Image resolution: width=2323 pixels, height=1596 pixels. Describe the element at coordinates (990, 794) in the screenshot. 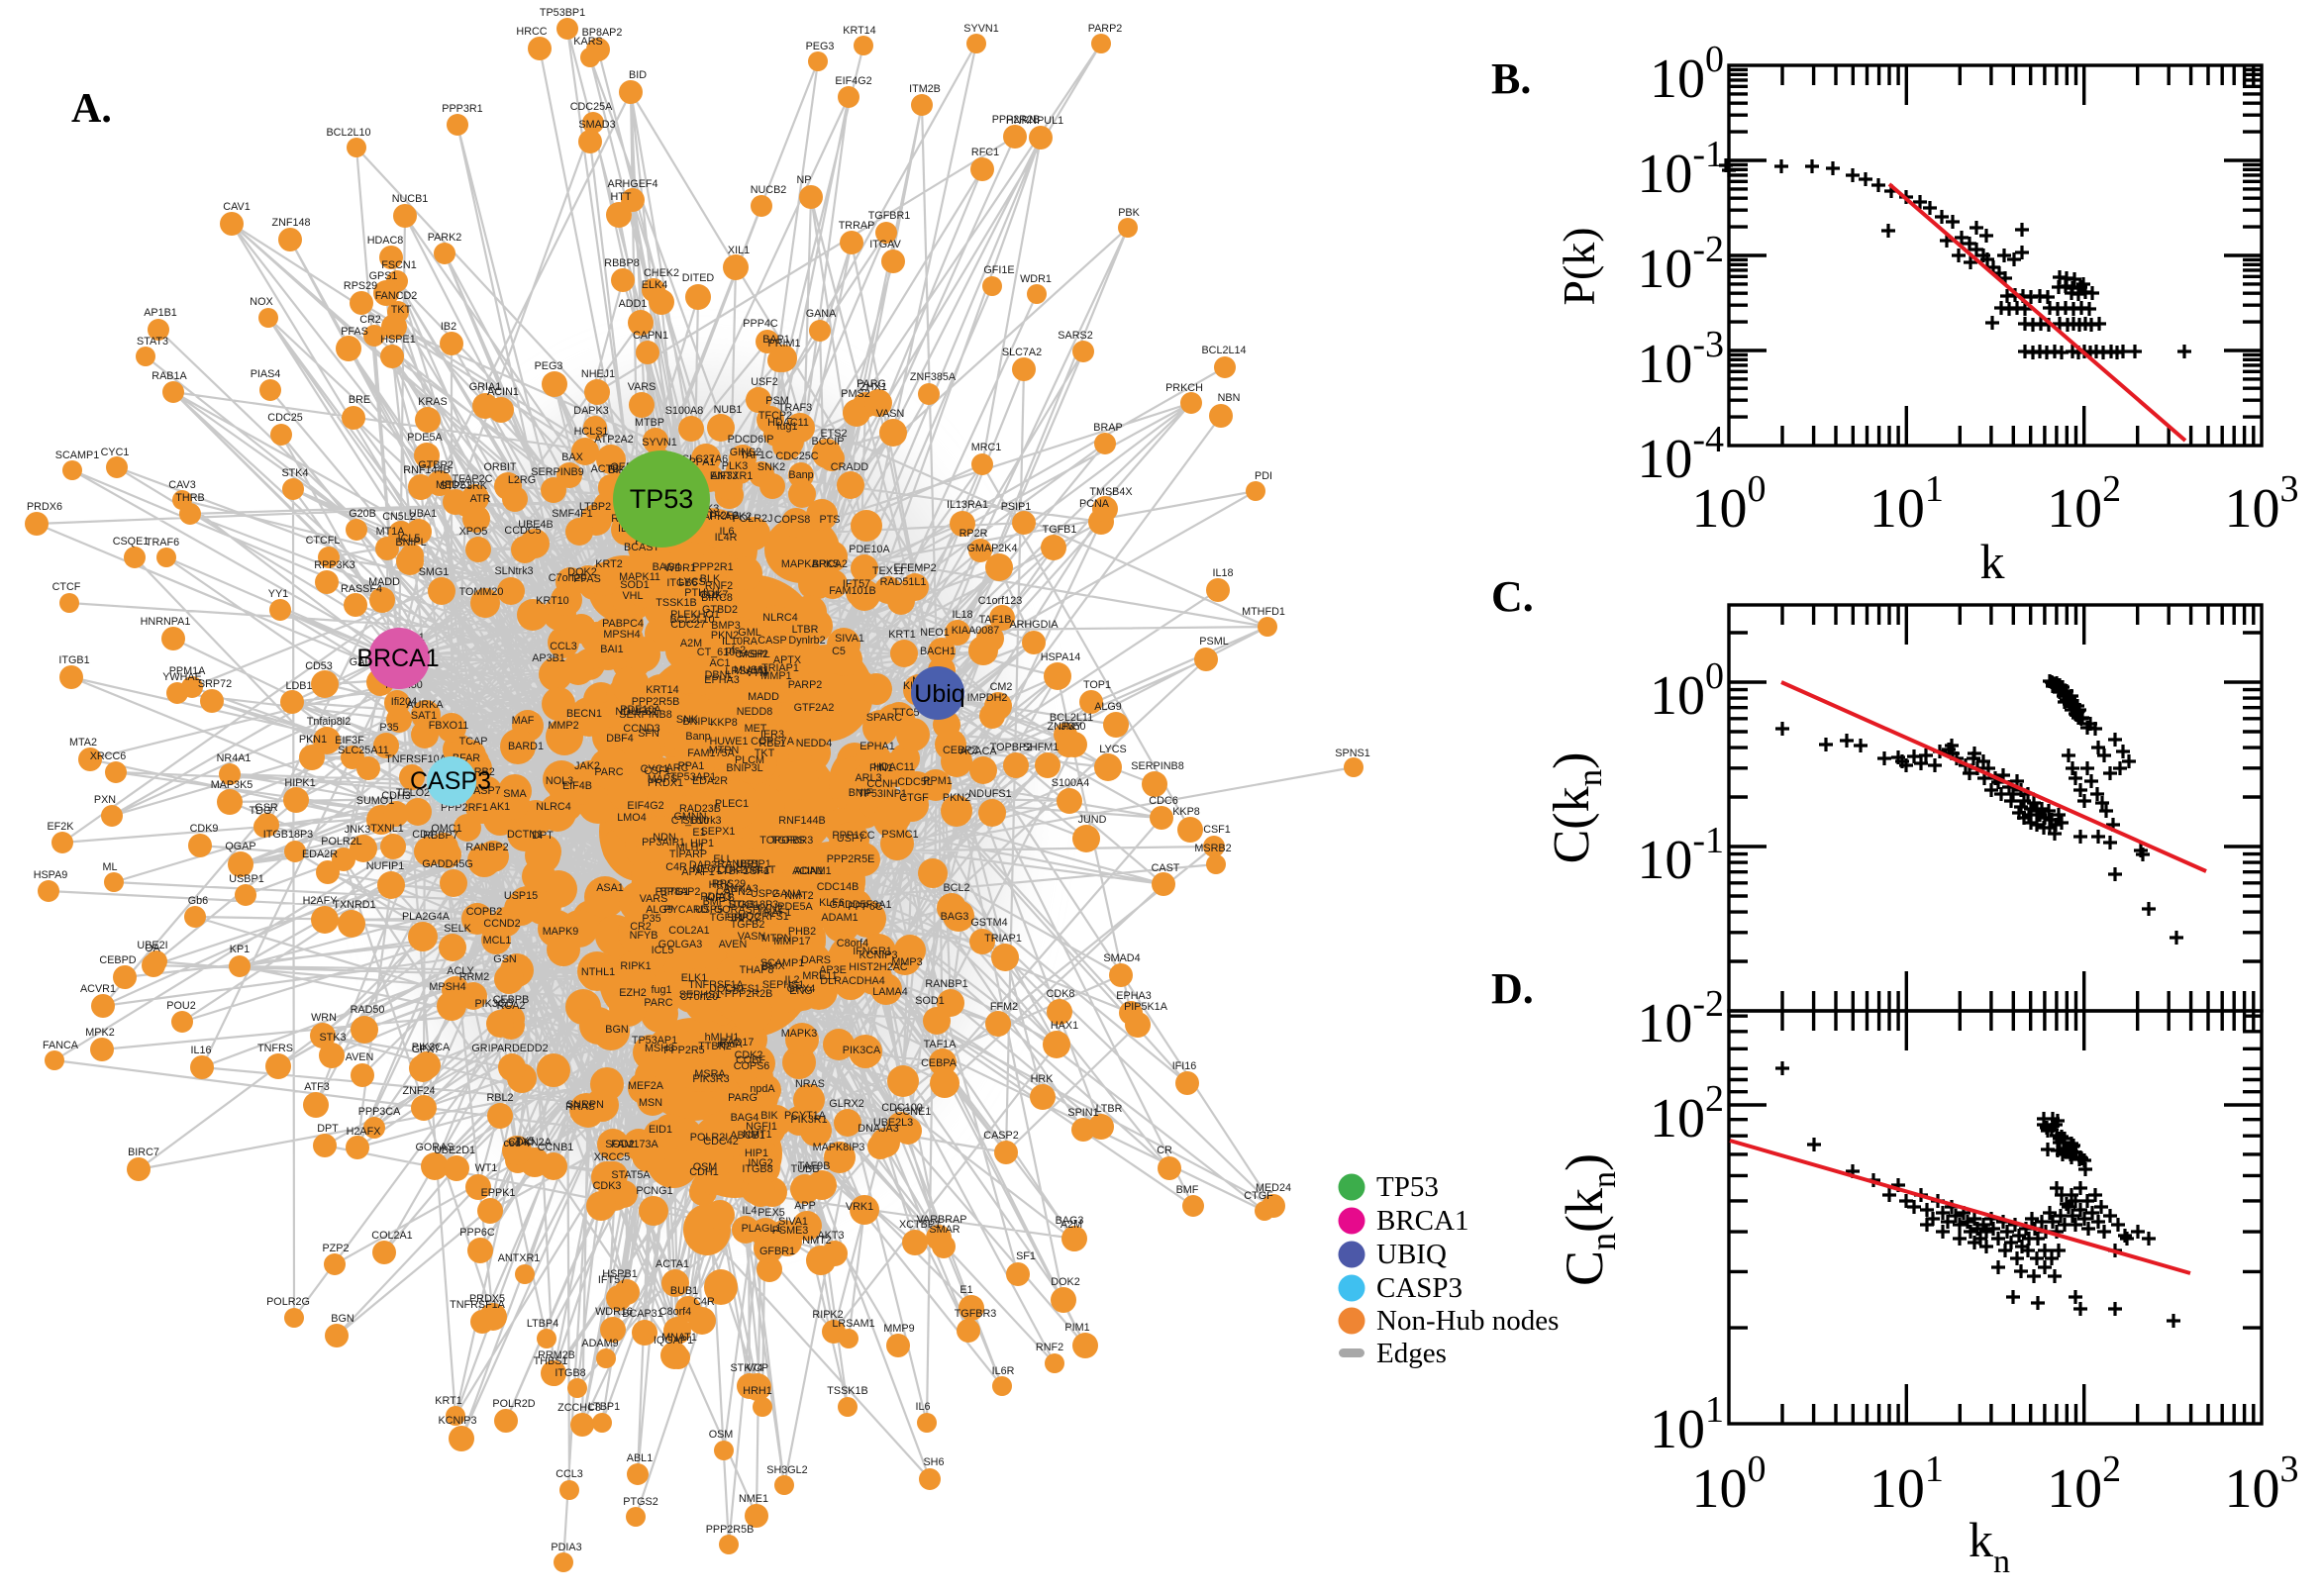

I see `svg-text: NDUFS1` at that location.